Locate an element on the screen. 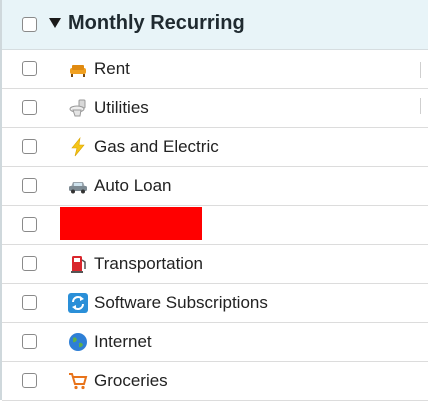 The height and width of the screenshot is (401, 428). item-row: Auto Loan is located at coordinates (215, 186).